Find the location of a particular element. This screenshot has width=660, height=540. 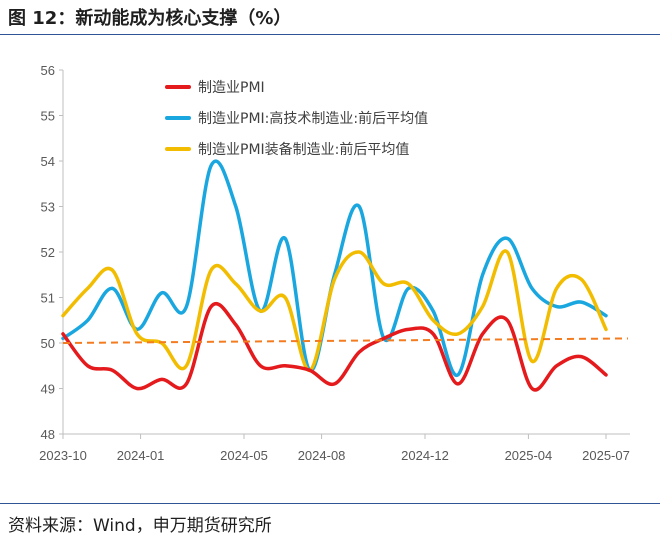

source-bar: 资料来源：Wind，申万期货研究所 is located at coordinates (330, 521).